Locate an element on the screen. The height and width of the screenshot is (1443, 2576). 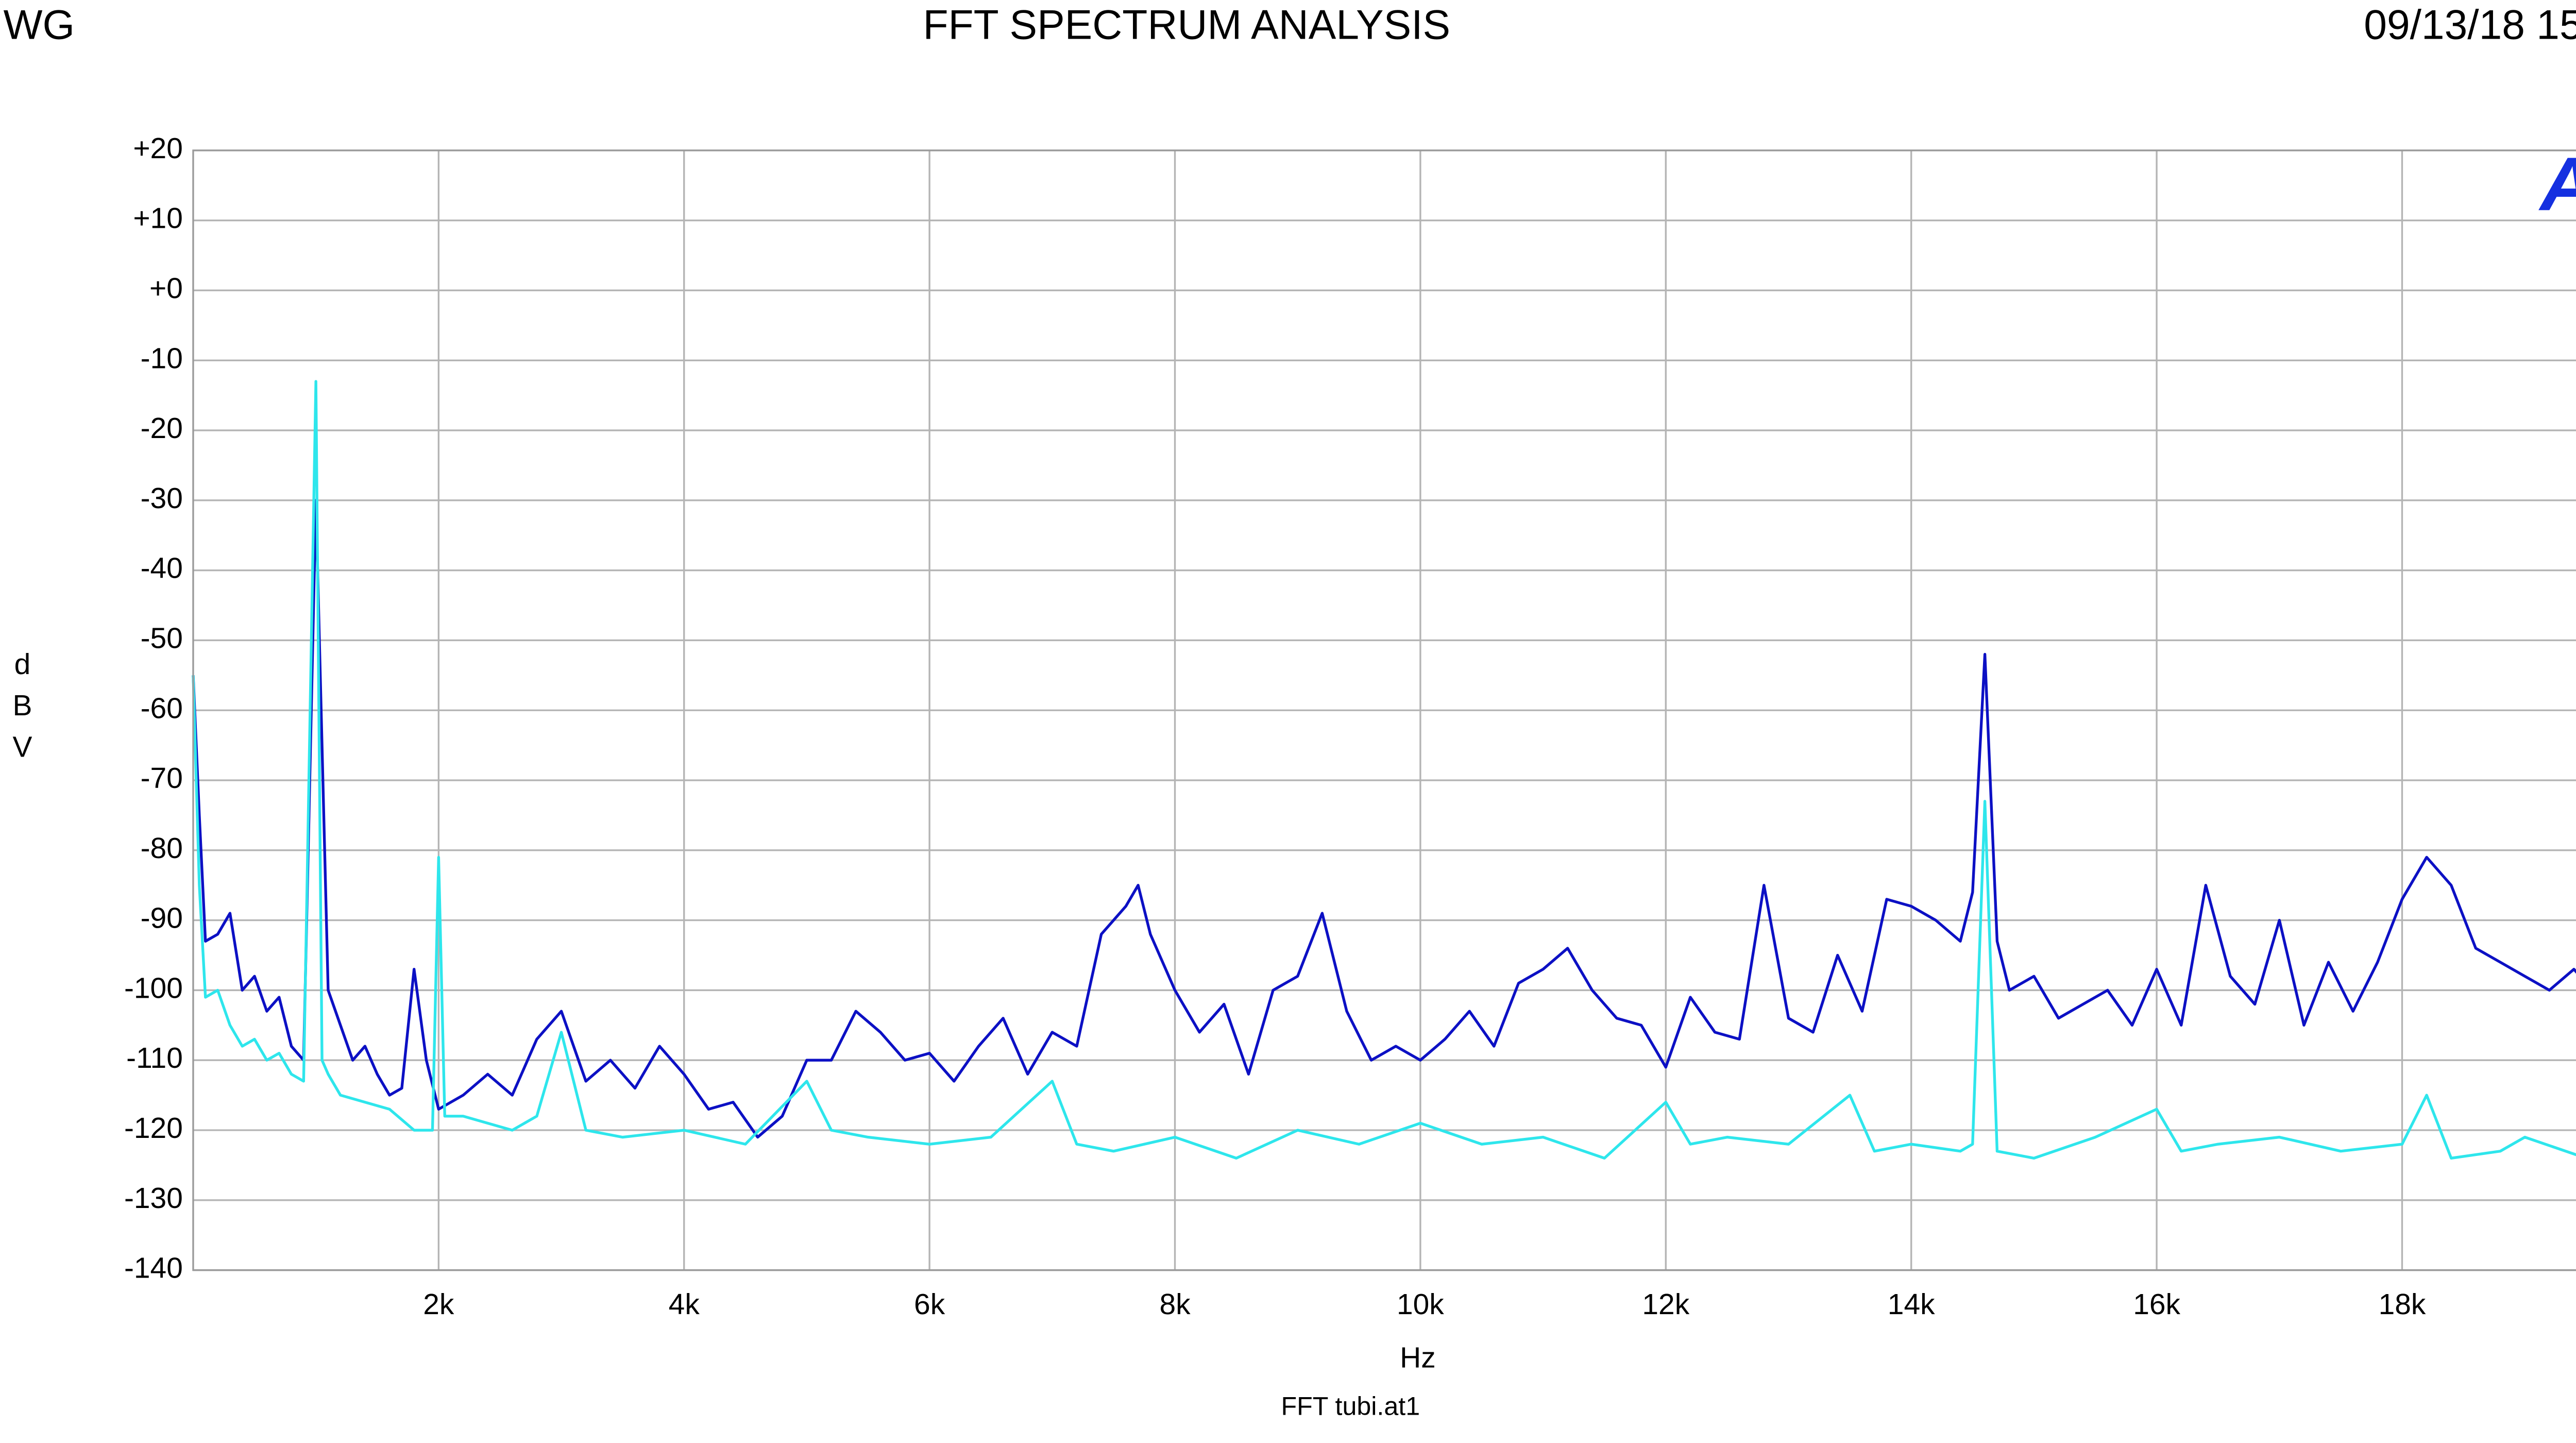
x-tick-label: 8k is located at coordinates (1175, 1304).